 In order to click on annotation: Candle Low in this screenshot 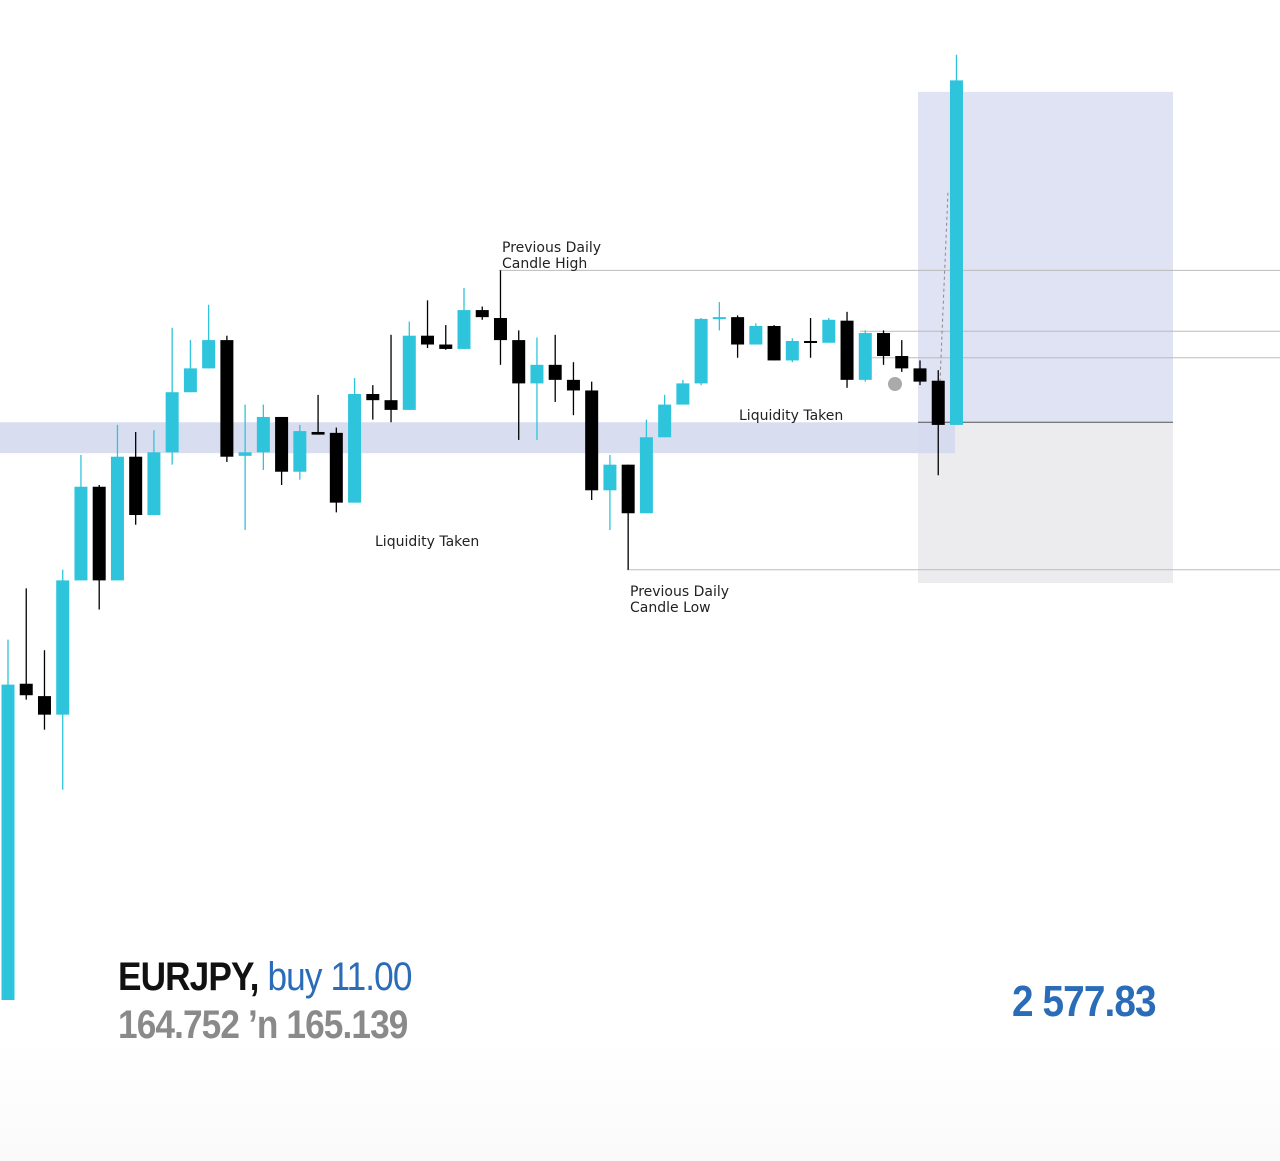, I will do `click(670, 608)`.